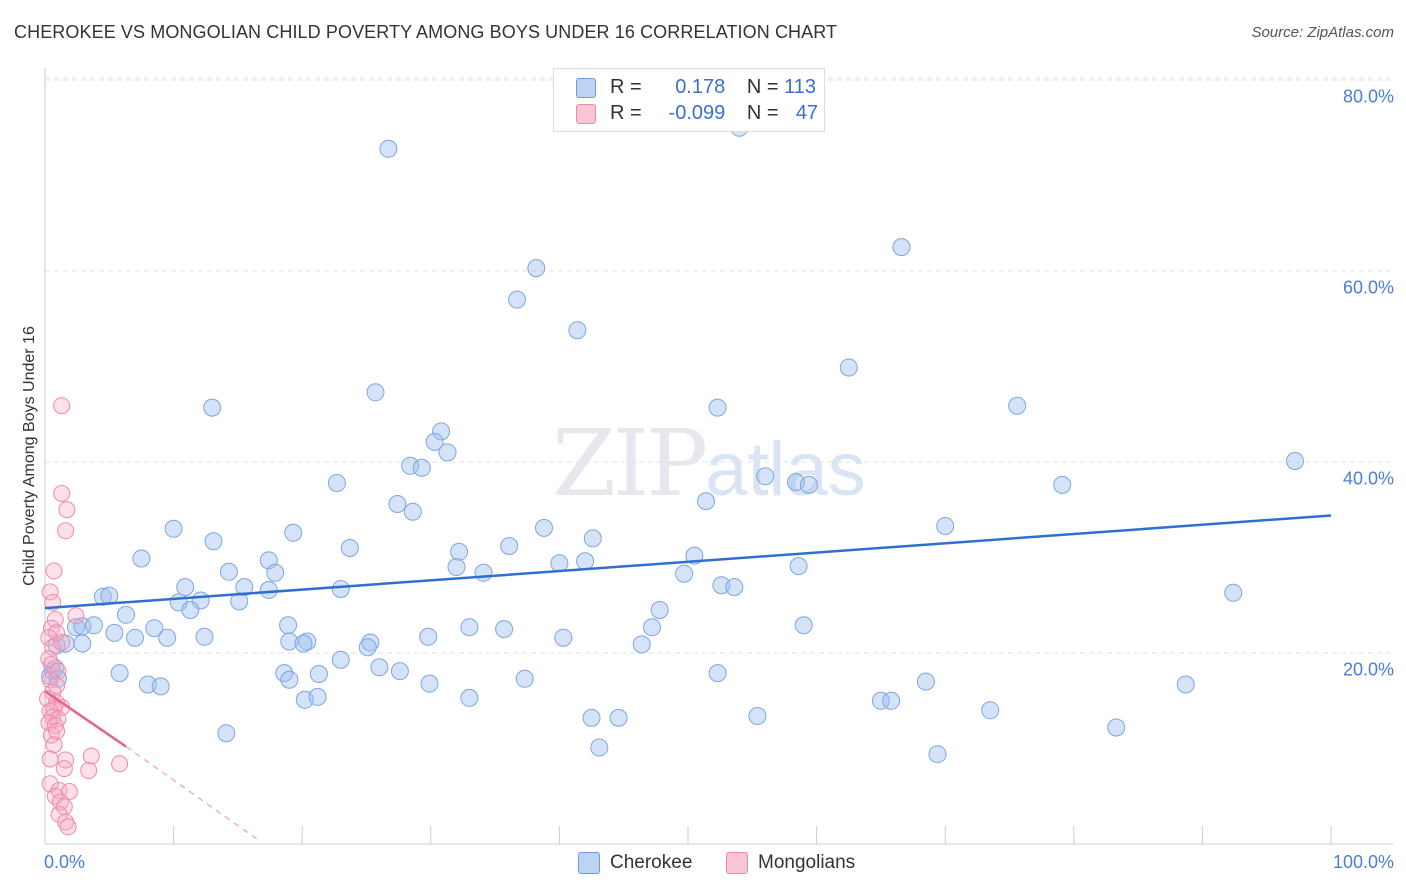  What do you see at coordinates (630, 463) in the screenshot?
I see `watermark-zip: ZIP` at bounding box center [630, 463].